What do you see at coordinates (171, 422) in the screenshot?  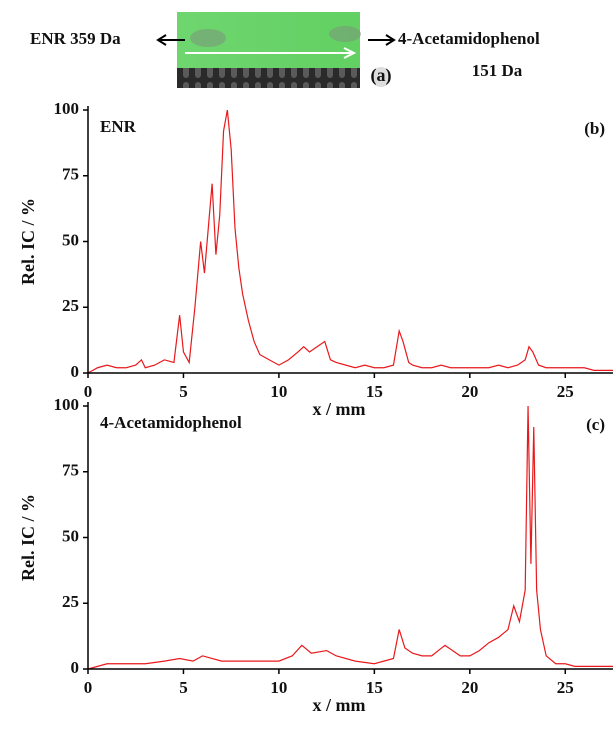 I see `annotation: 4-Acetamidophenol` at bounding box center [171, 422].